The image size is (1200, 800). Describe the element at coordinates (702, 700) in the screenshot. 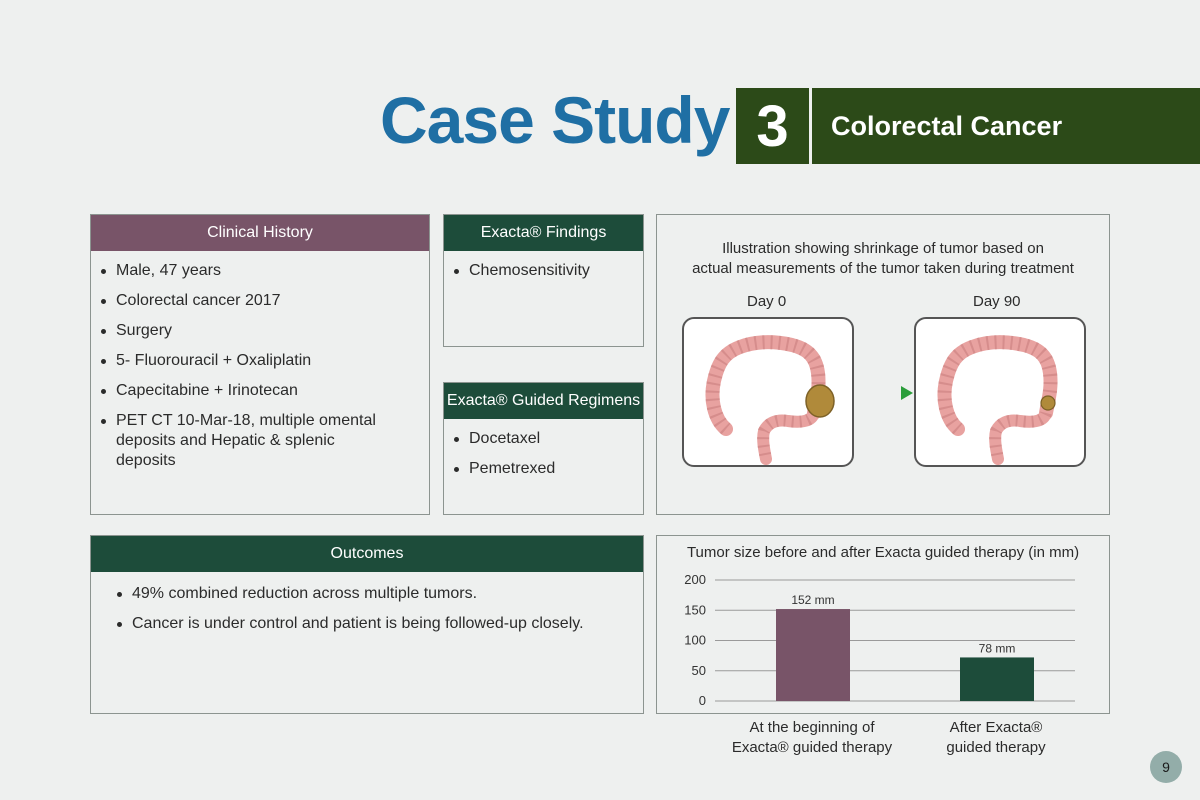

I see `y-tick-label-0: 0` at that location.